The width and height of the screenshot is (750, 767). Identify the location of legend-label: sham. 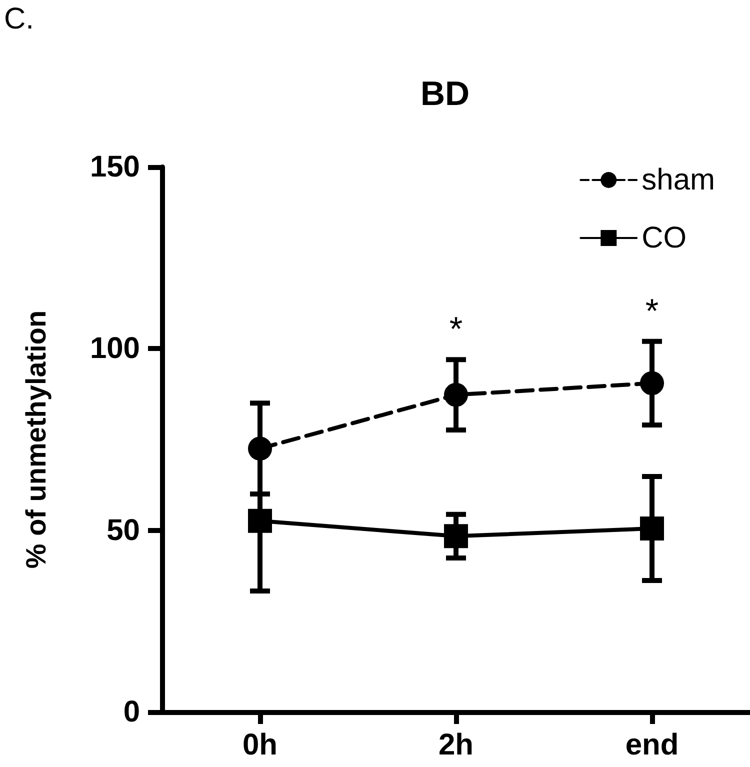
(678, 180).